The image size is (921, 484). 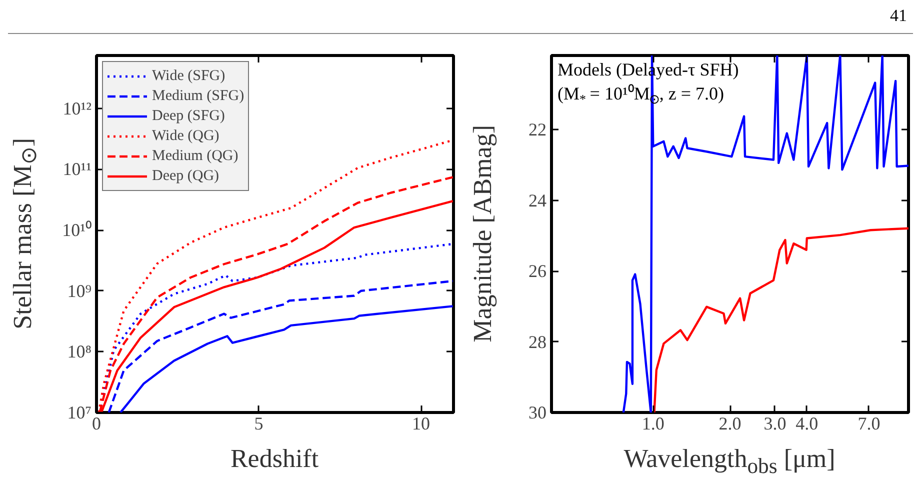 I want to click on y-tick-label: 26, so click(x=537, y=271).